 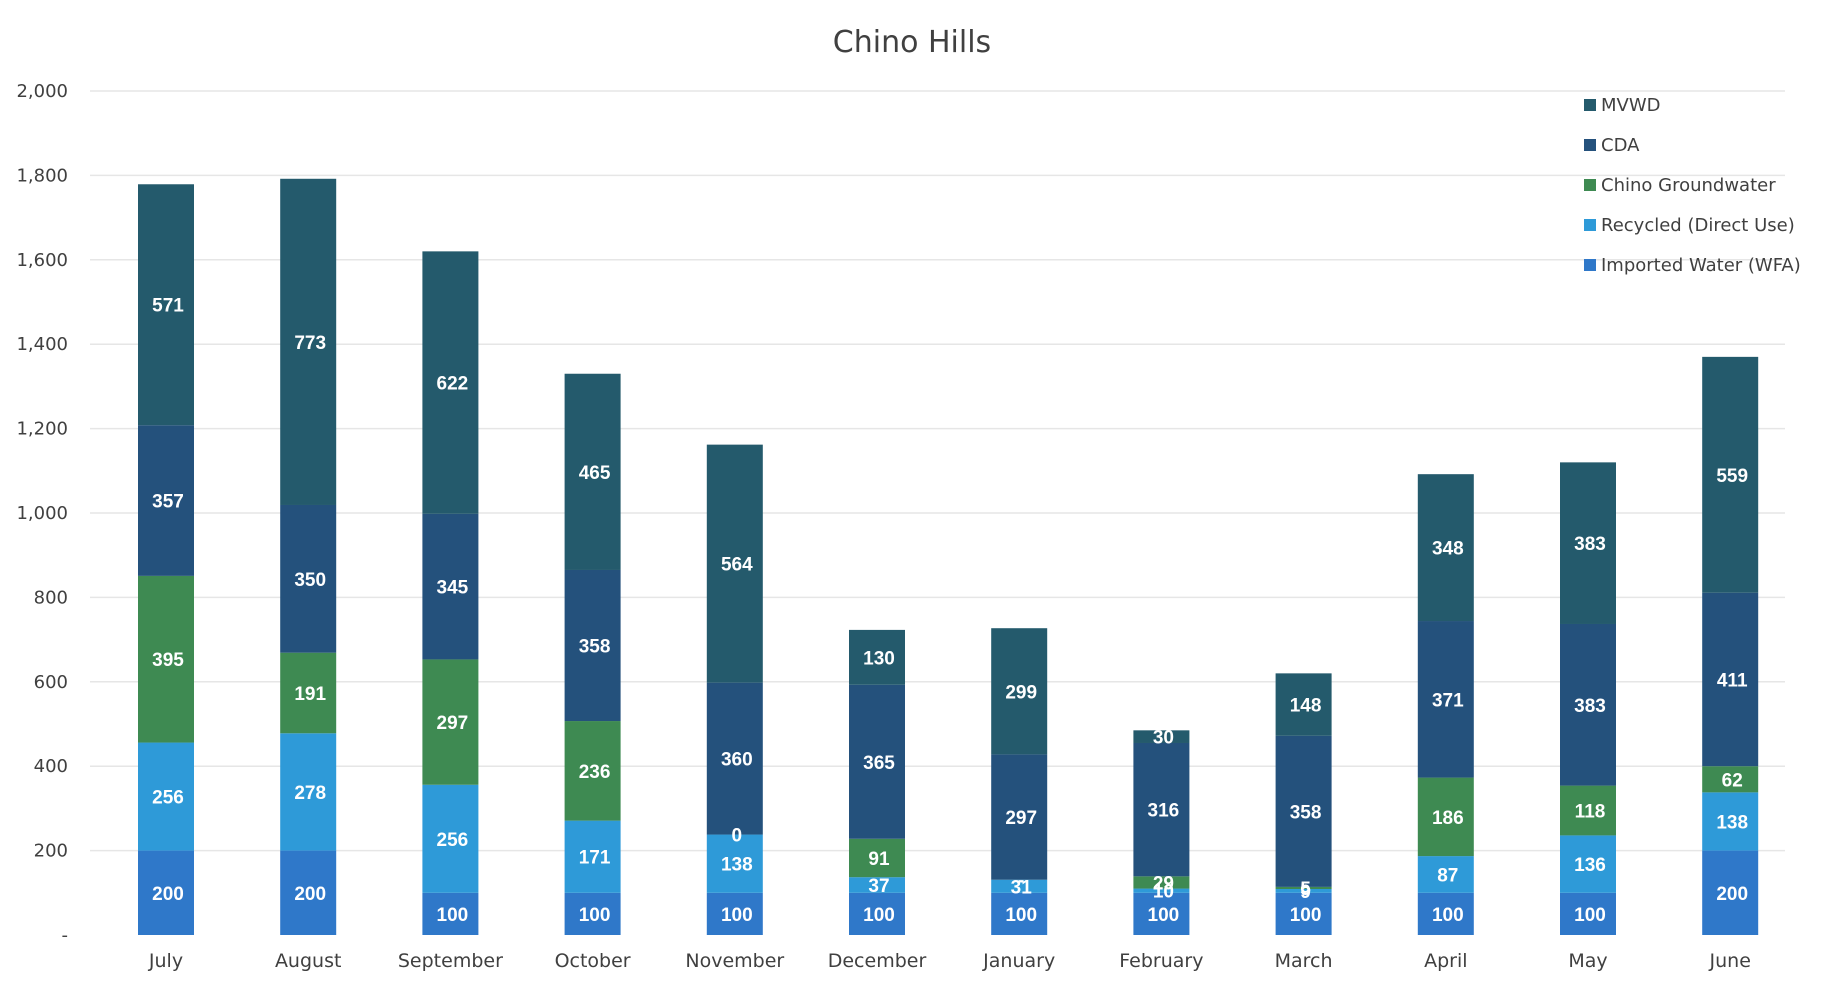 I want to click on legend-label: CDA, so click(x=1620, y=145).